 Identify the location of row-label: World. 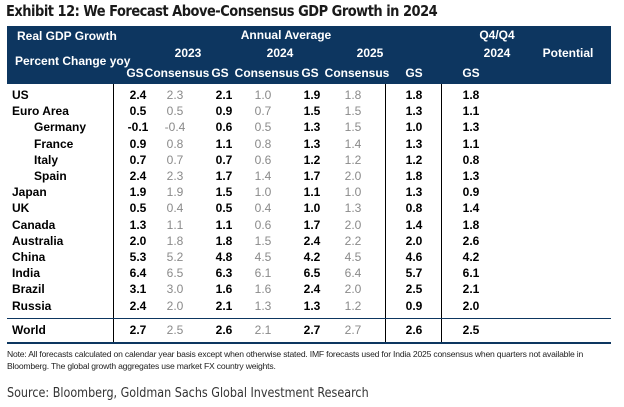
(29, 330).